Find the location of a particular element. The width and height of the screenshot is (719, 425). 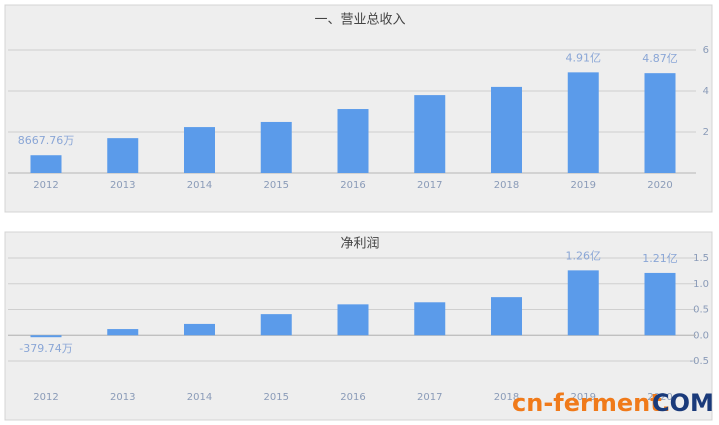

value-label: 1.26亿 is located at coordinates (584, 255).